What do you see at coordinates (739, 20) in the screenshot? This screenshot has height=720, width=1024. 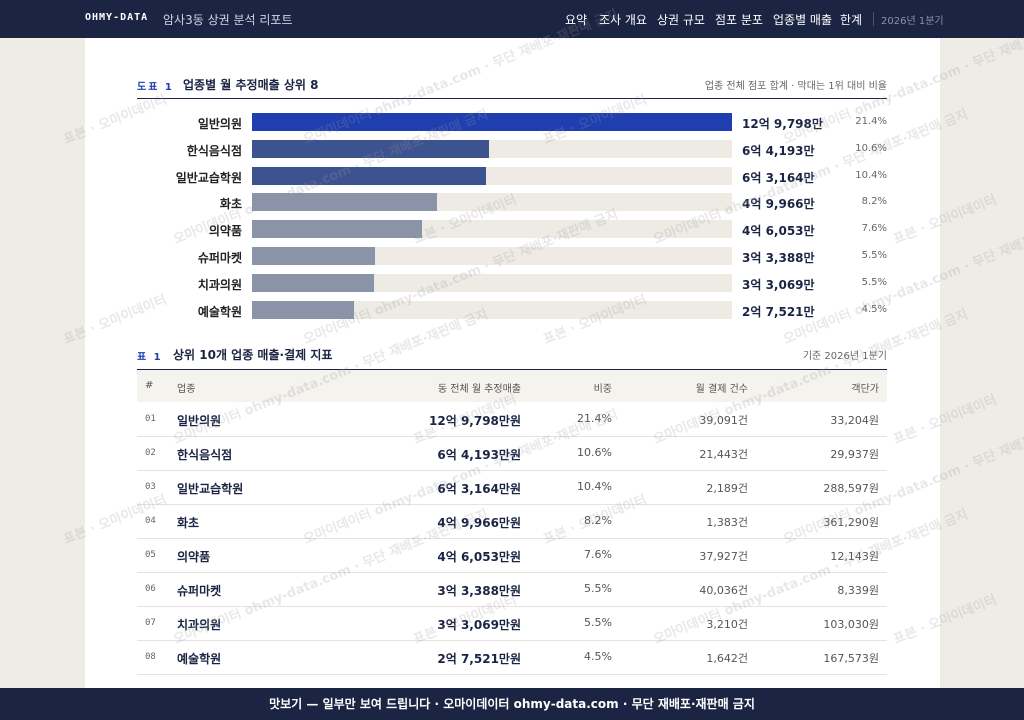 I see `nav-link: 점포 분포` at bounding box center [739, 20].